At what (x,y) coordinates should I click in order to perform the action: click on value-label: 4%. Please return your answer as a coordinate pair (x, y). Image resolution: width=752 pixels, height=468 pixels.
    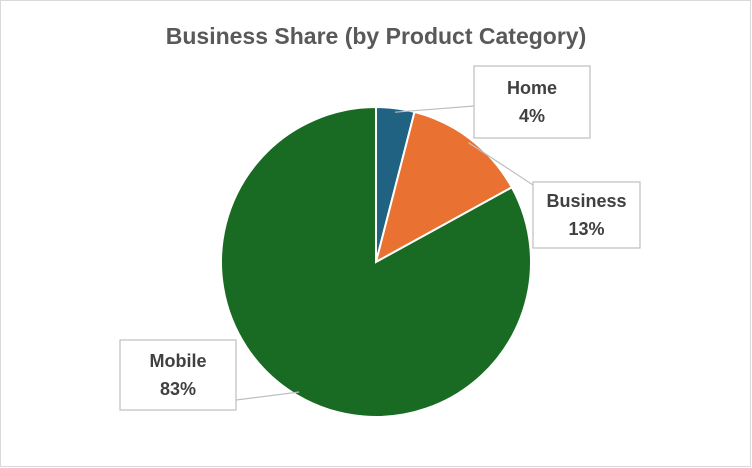
    Looking at the image, I should click on (532, 116).